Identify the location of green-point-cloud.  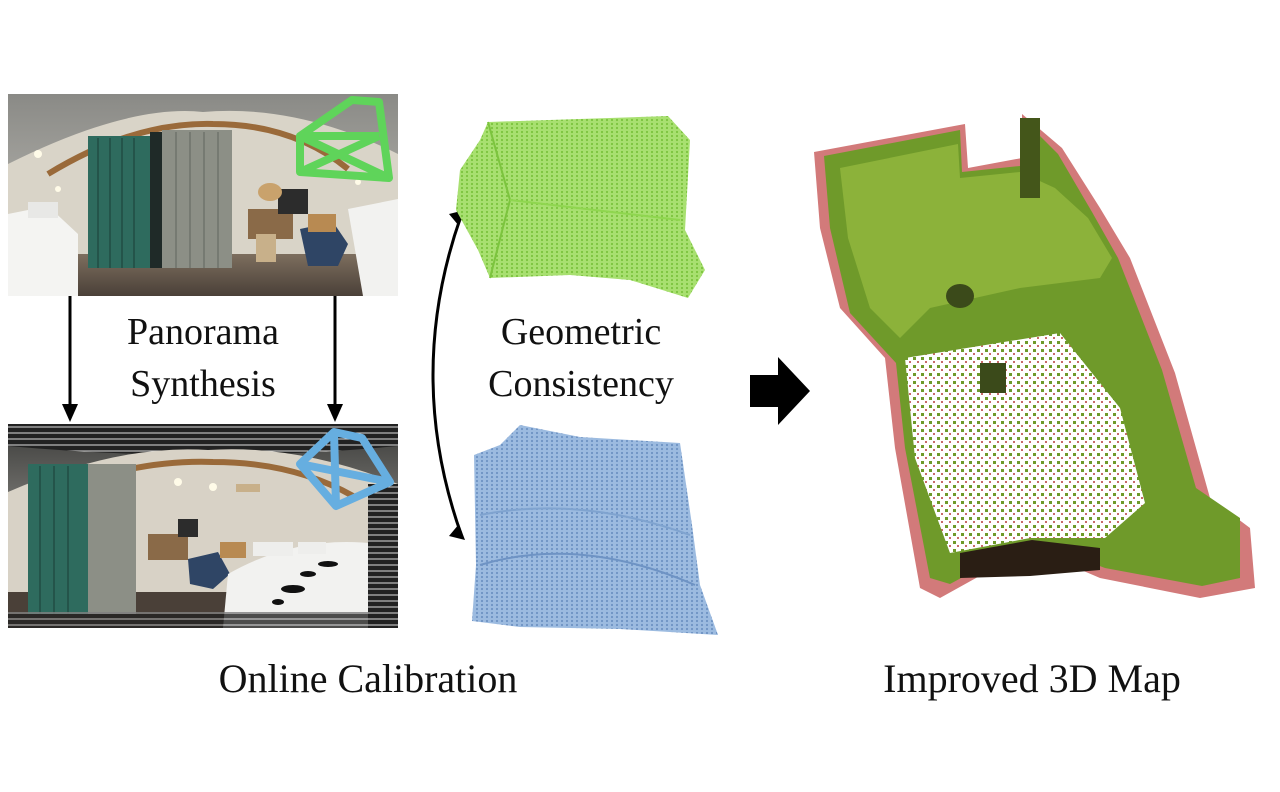
(580, 207).